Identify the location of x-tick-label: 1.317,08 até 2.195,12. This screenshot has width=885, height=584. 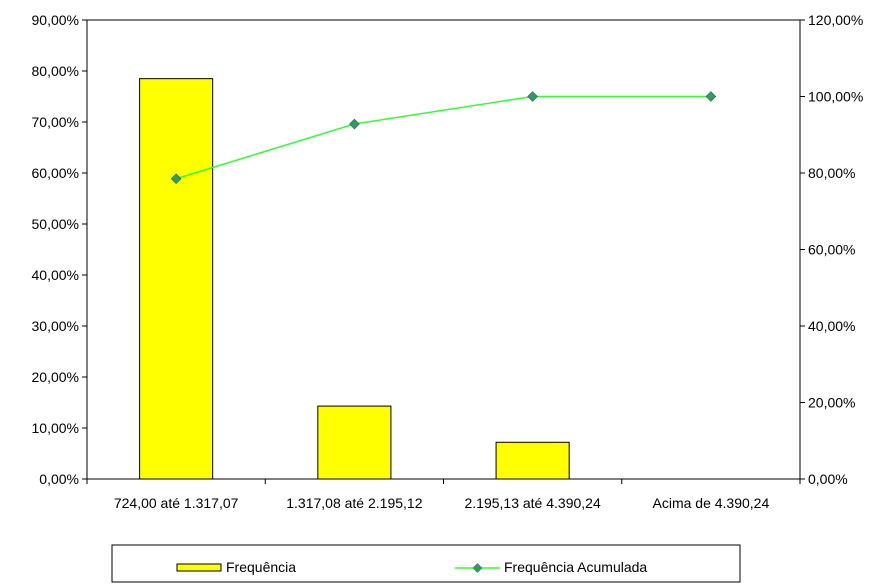
(354, 503).